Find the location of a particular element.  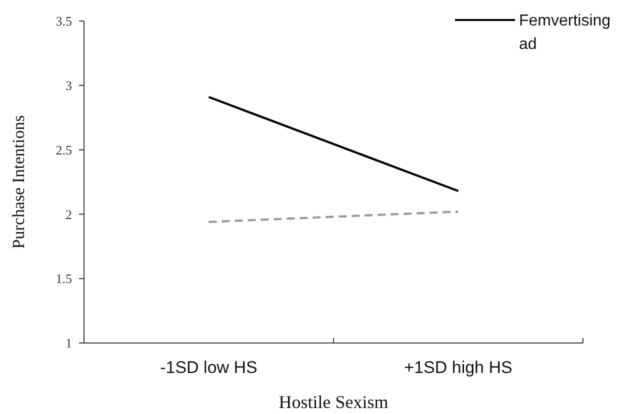

x-axis-title: Hostile Sexism is located at coordinates (333, 402).